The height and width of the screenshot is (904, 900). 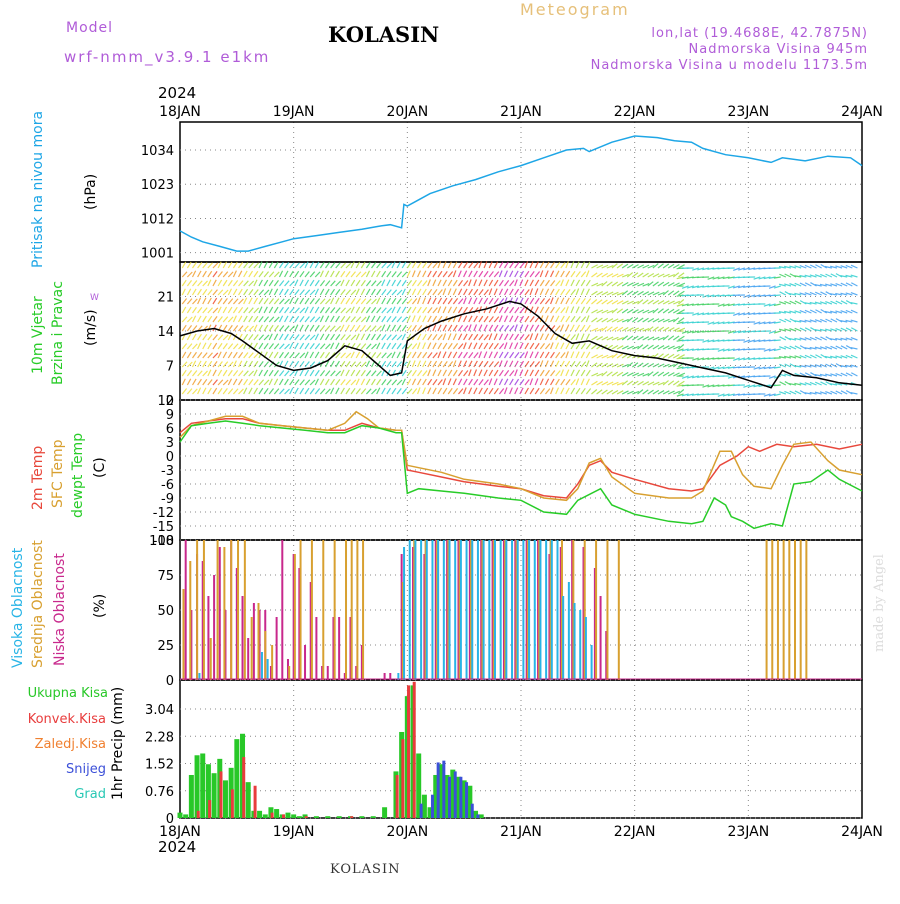 I want to click on lowcloud-ylabel: Niska Oblacnost, so click(x=60, y=609).